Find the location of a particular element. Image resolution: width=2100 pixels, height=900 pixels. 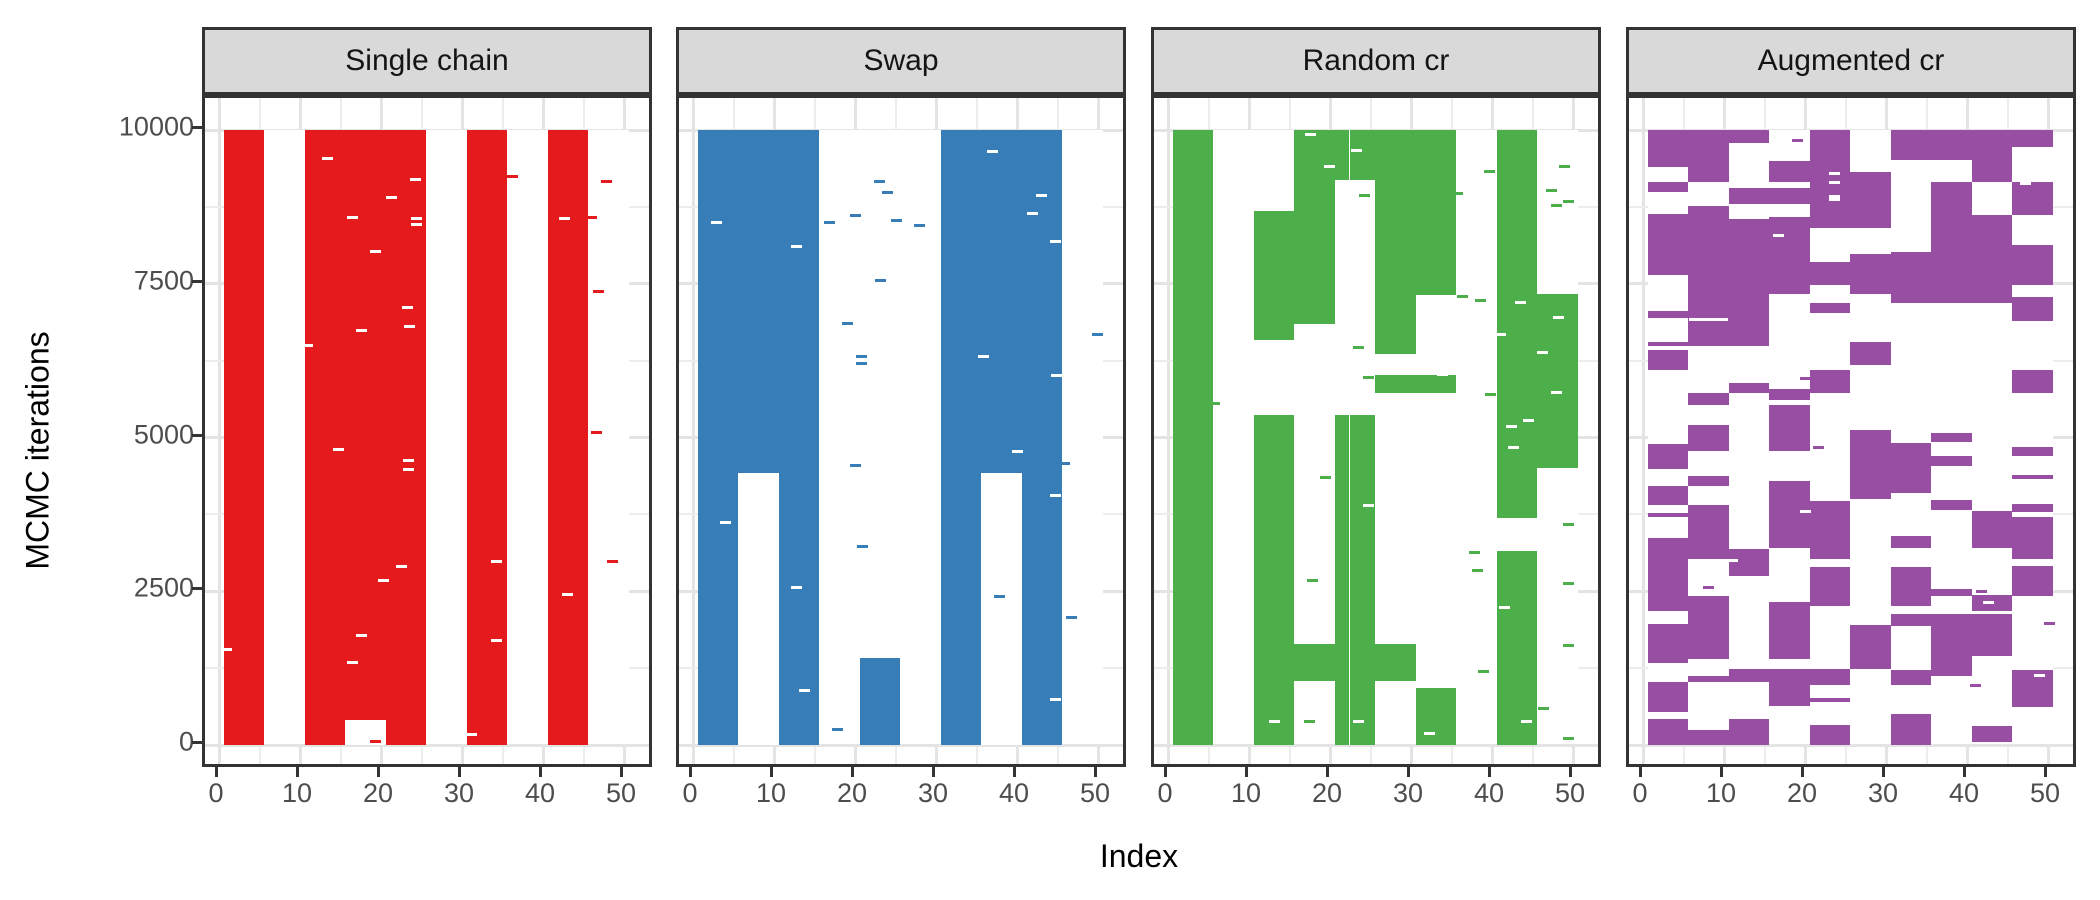

x-tick-label: 50 is located at coordinates (1095, 793).